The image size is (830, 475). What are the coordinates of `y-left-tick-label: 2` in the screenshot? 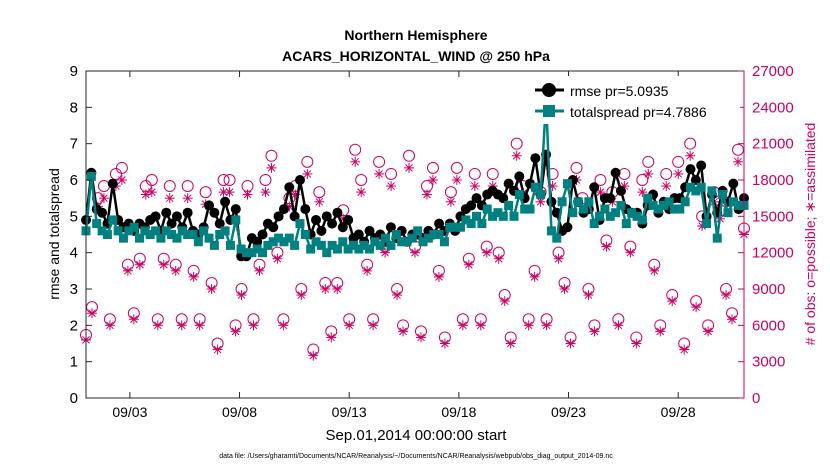 It's located at (74, 325).